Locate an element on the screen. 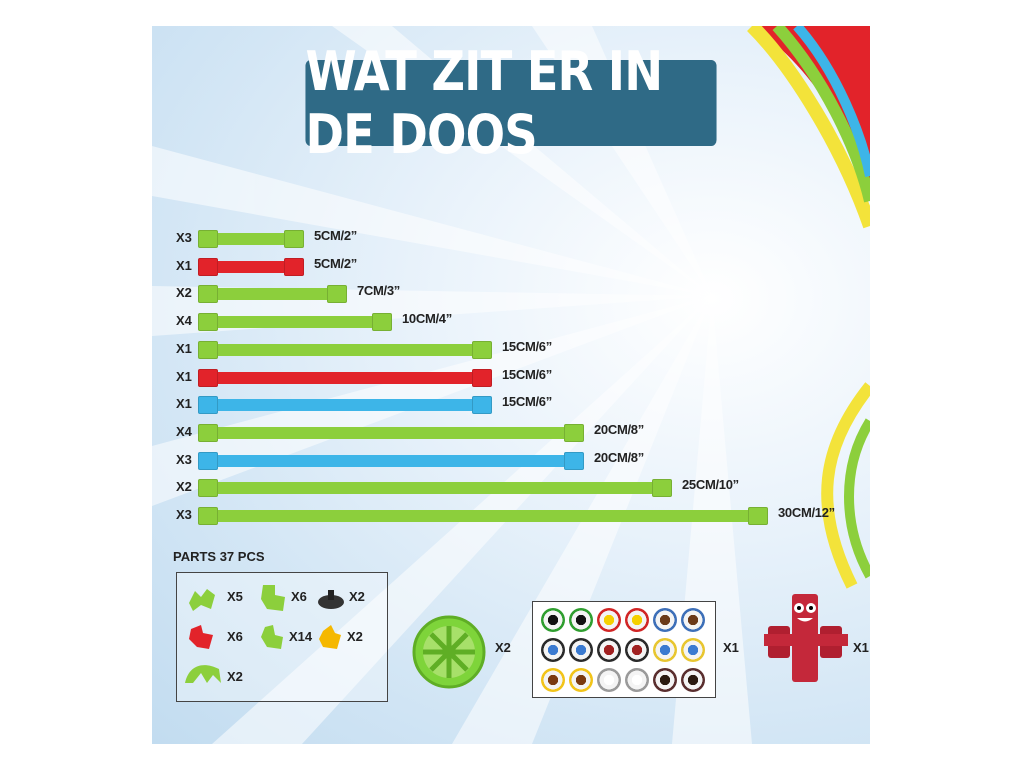  red-connector-icon is located at coordinates (201, 637).